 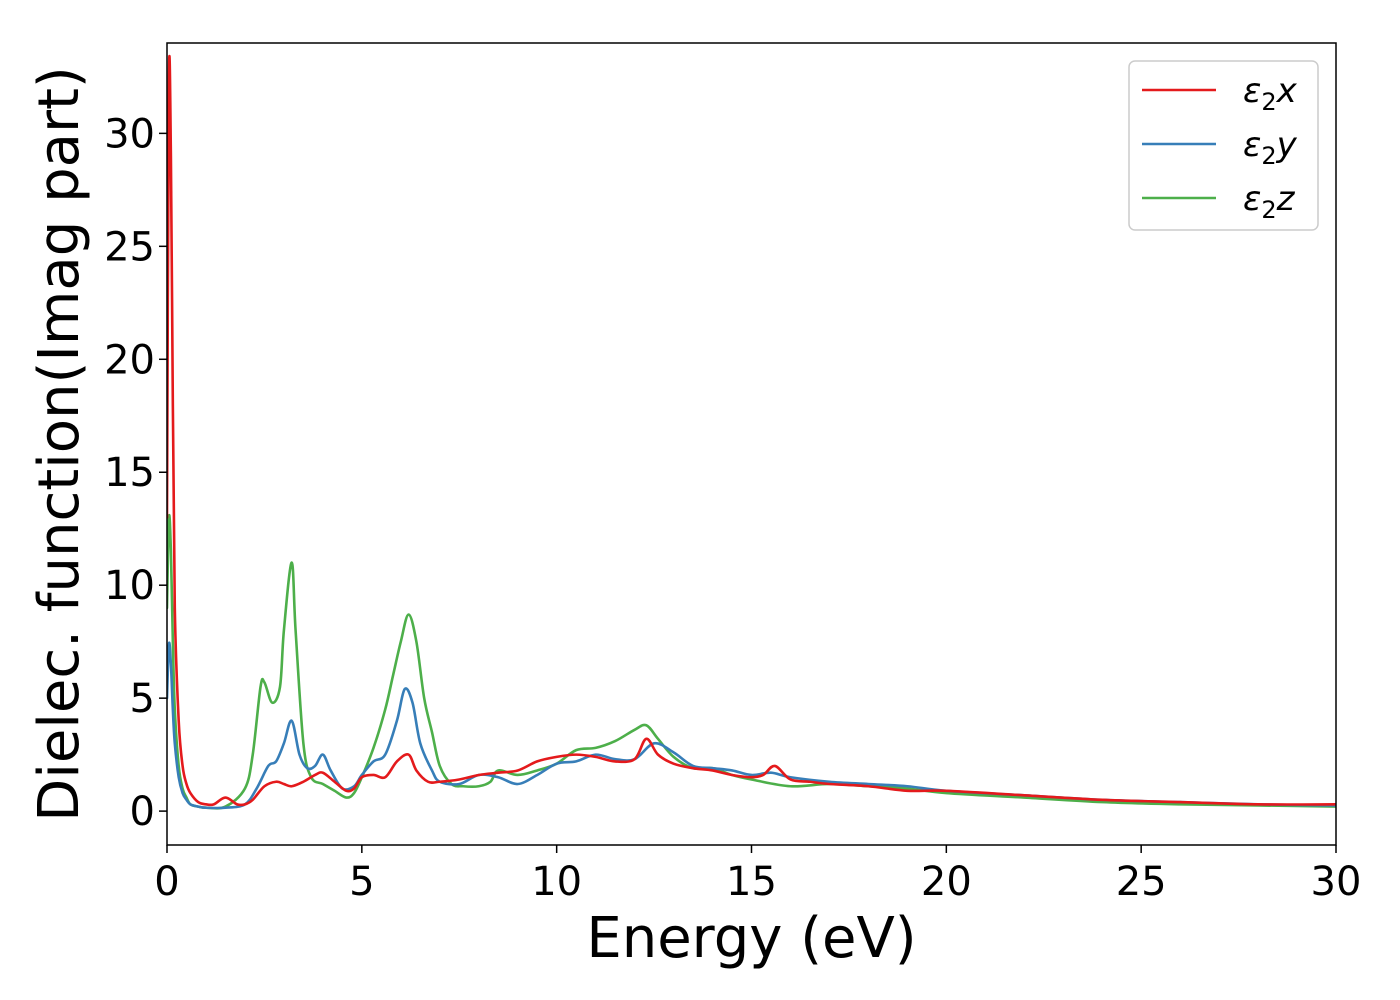 What do you see at coordinates (1270, 93) in the screenshot?
I see `legend-label: ε2x` at bounding box center [1270, 93].